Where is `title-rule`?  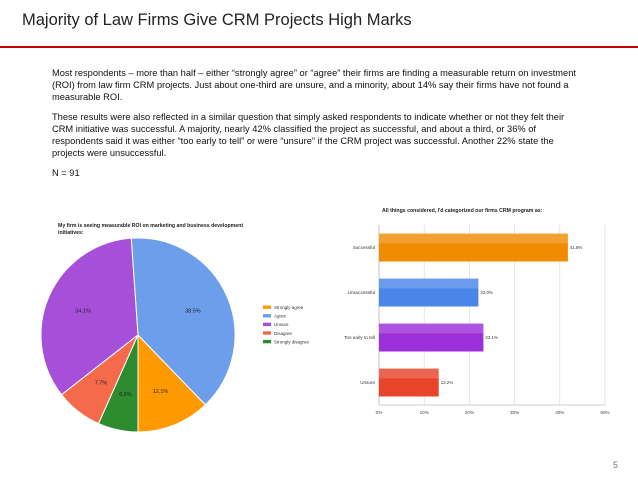
title-rule is located at coordinates (319, 47).